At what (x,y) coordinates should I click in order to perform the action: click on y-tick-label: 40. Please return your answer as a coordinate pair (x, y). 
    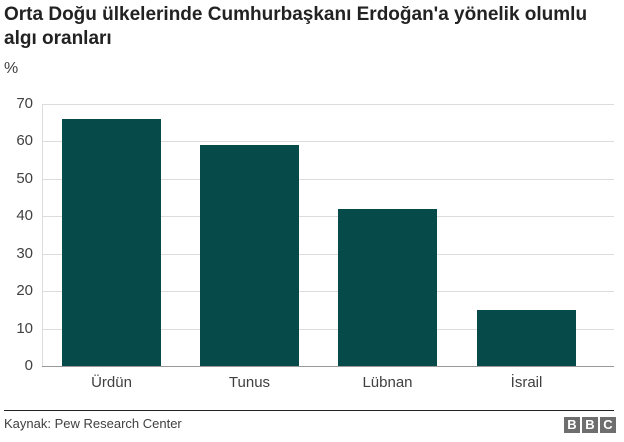
    Looking at the image, I should click on (24, 216).